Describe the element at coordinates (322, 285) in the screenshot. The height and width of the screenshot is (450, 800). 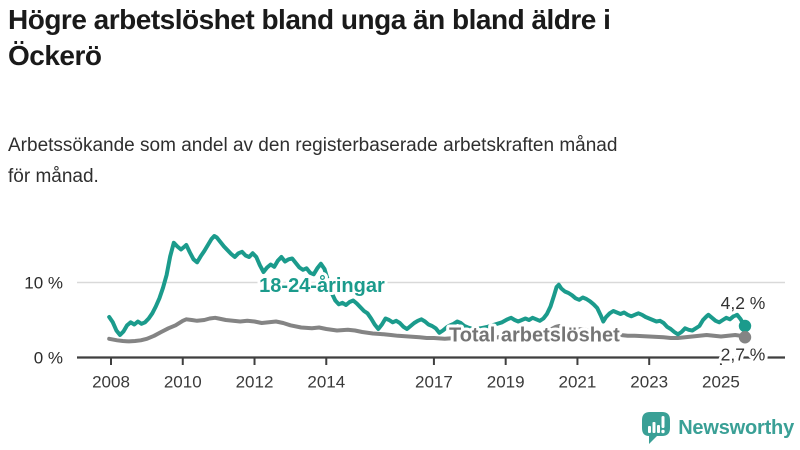
I see `series-label: 18-24-åringar` at that location.